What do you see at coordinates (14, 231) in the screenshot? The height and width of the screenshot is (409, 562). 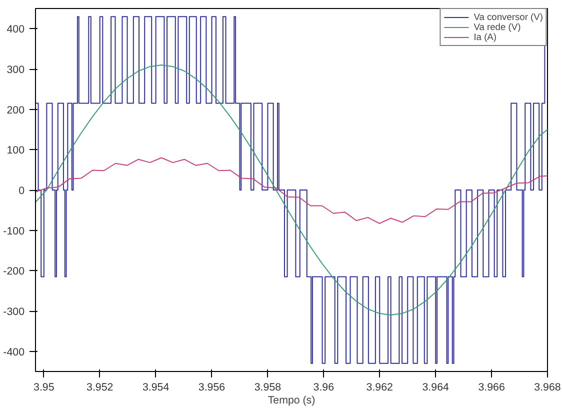 I see `y-tick-label: -100` at bounding box center [14, 231].